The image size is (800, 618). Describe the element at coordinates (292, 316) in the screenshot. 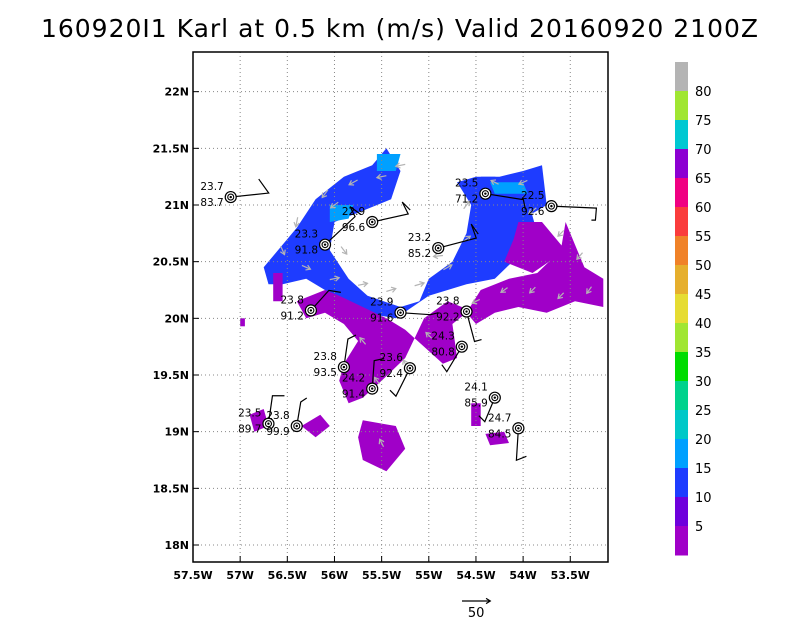

I see `station-label-bottom: 91.2` at that location.